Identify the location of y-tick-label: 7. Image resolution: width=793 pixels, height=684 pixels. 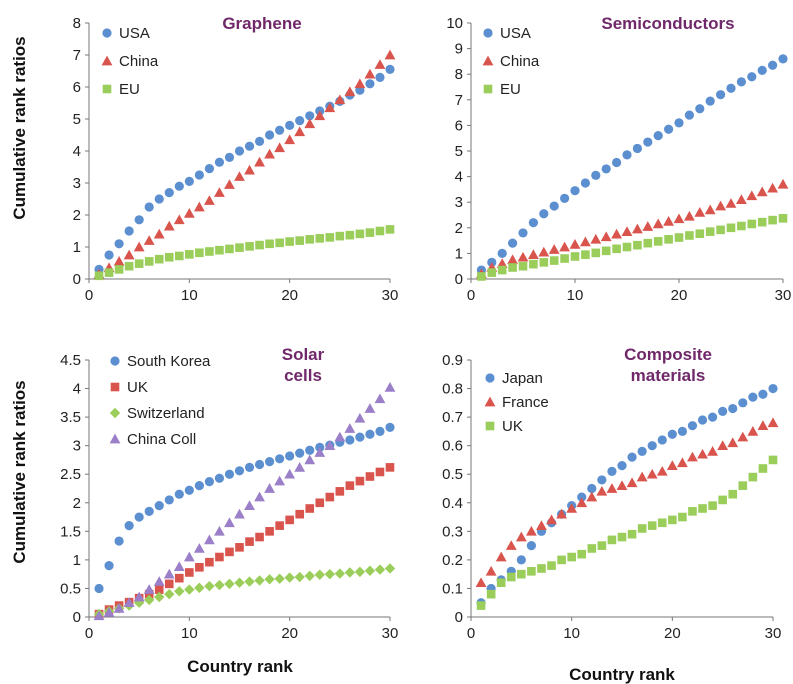
(459, 100).